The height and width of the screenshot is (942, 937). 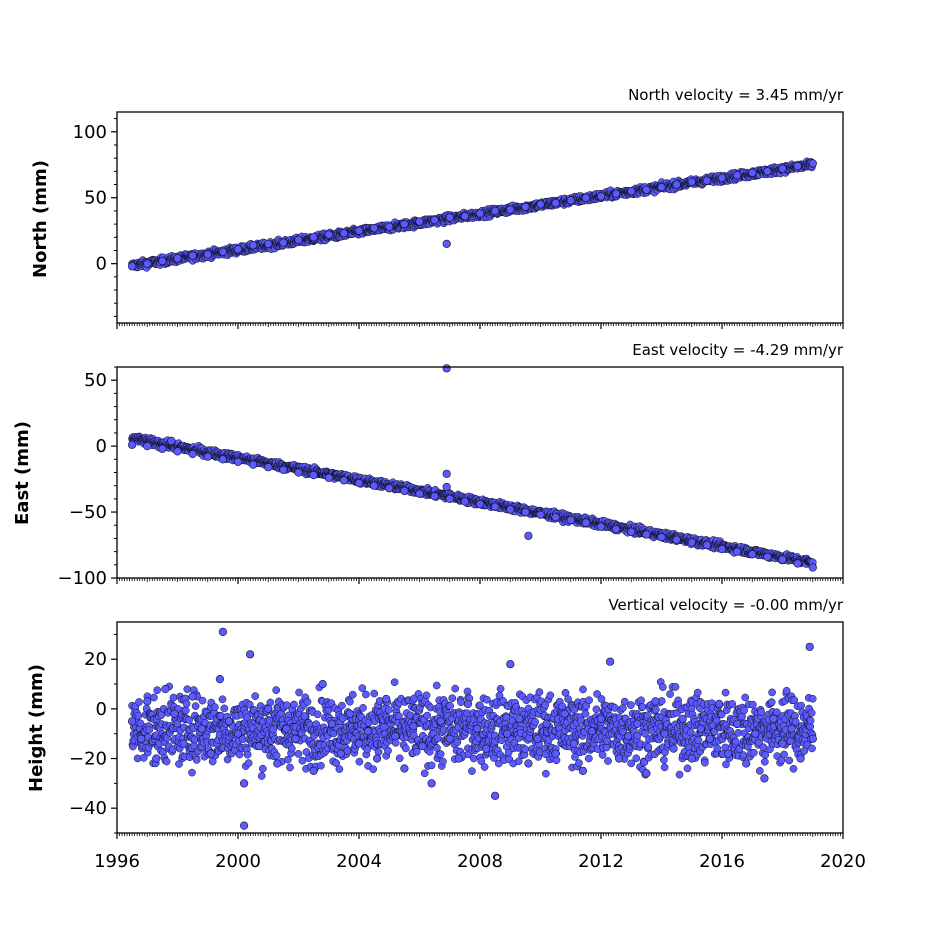 What do you see at coordinates (738, 350) in the screenshot?
I see `east-velocity-title: East velocity = -4.29 mm/yr` at bounding box center [738, 350].